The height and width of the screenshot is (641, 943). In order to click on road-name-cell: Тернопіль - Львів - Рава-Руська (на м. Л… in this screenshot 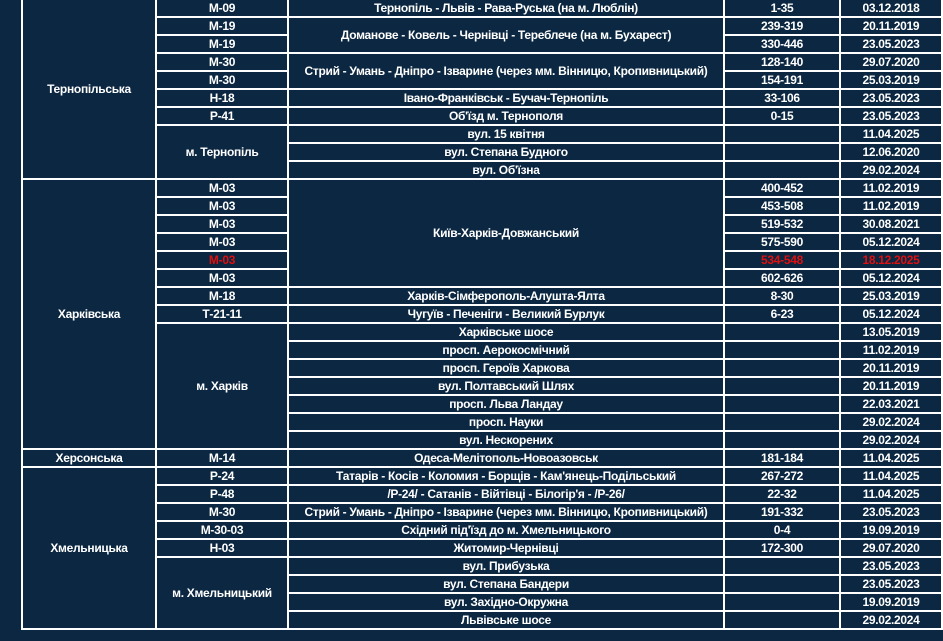, I will do `click(506, 9)`.